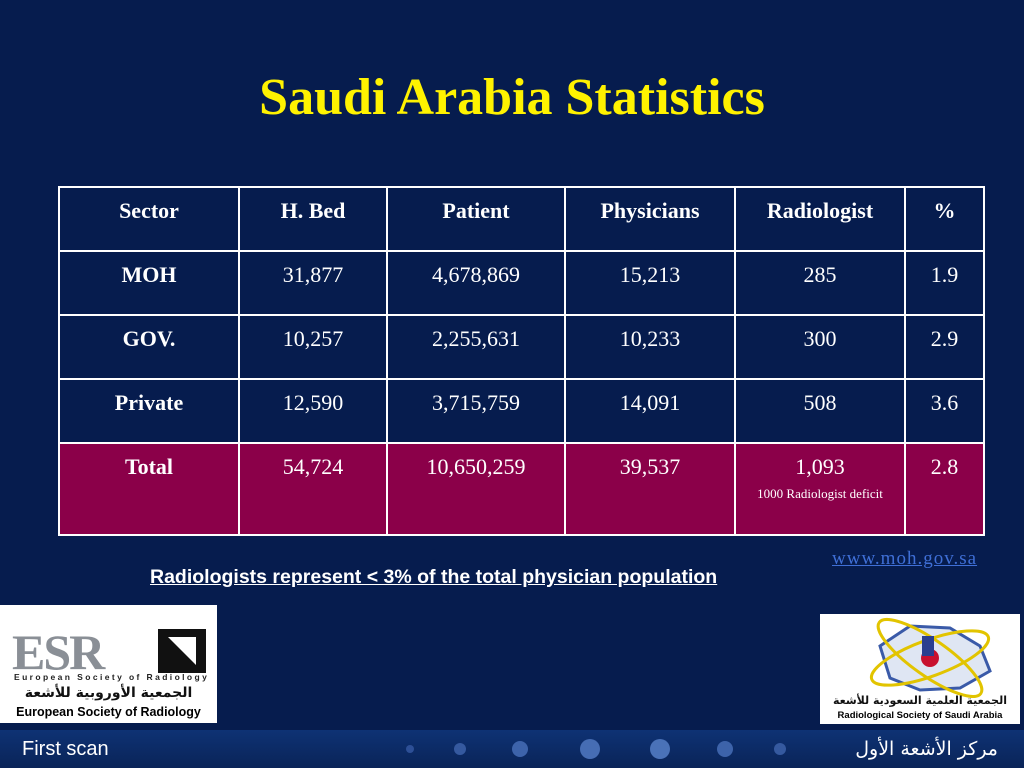 This screenshot has width=1024, height=768. What do you see at coordinates (944, 283) in the screenshot?
I see `cell-percent: 1.9` at bounding box center [944, 283].